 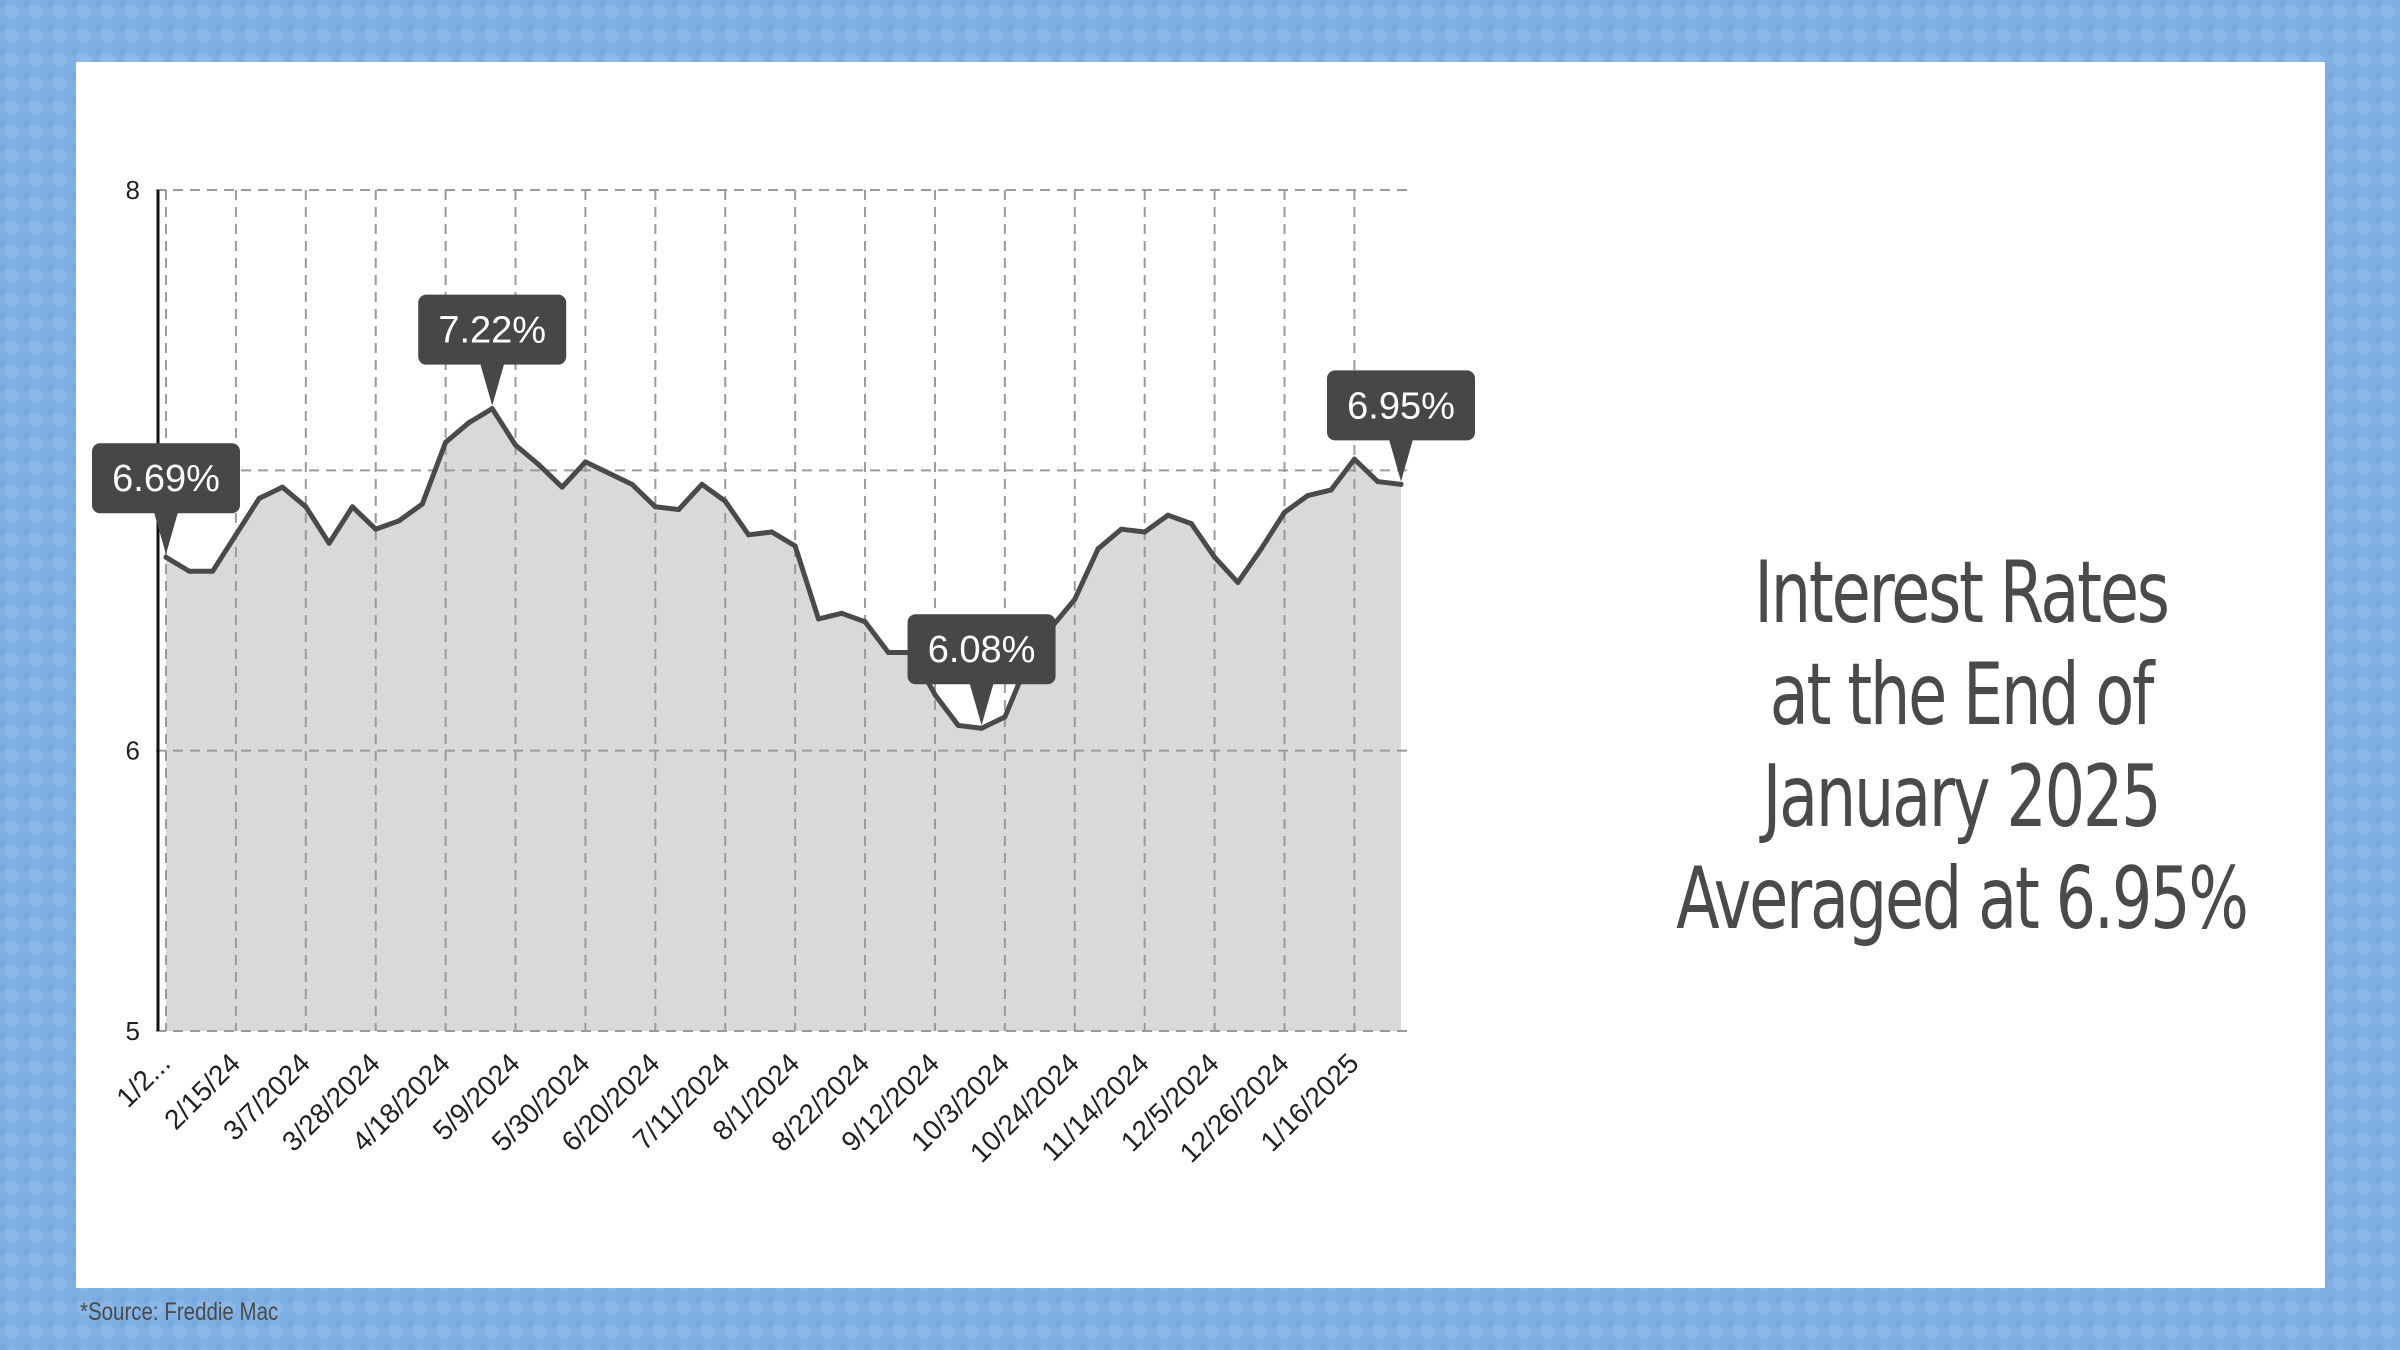 What do you see at coordinates (1962, 593) in the screenshot?
I see `headline-line-1: Interest Rates` at bounding box center [1962, 593].